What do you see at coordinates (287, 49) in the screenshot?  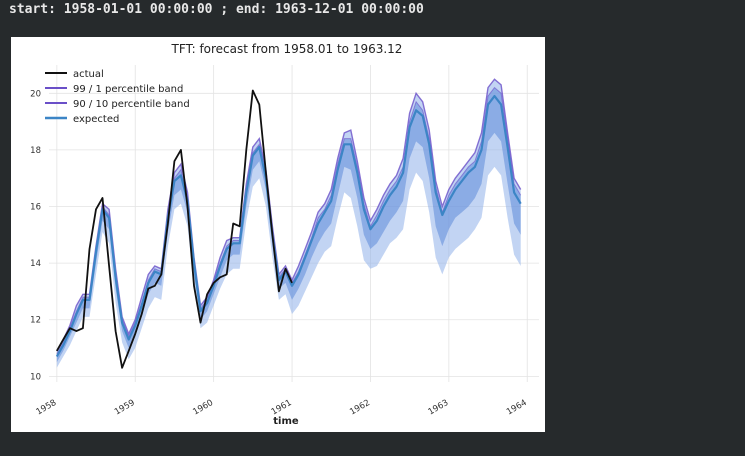 I see `chart-title: TFT: forecast from 1958.01 to 1963.12` at bounding box center [287, 49].